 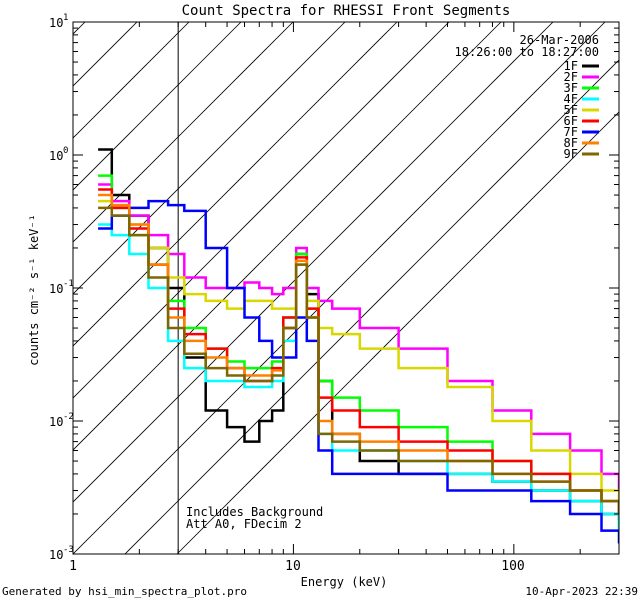 I want to click on legend-label-7F: 7F, so click(x=571, y=132).